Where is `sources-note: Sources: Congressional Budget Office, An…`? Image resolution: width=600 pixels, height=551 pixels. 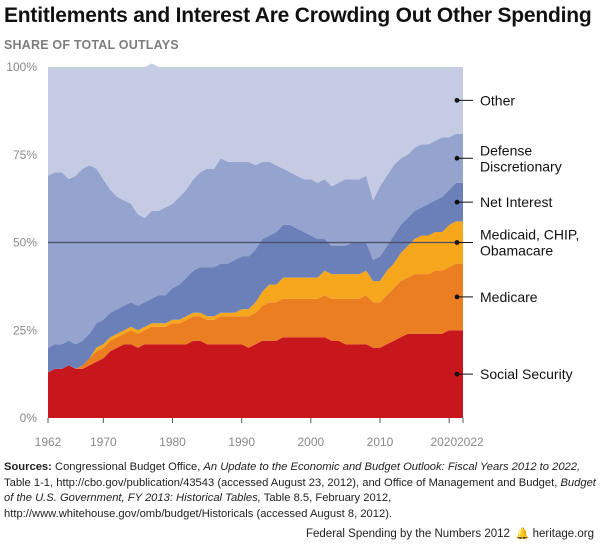
sources-note: Sources: Congressional Budget Office, An… is located at coordinates (300, 491).